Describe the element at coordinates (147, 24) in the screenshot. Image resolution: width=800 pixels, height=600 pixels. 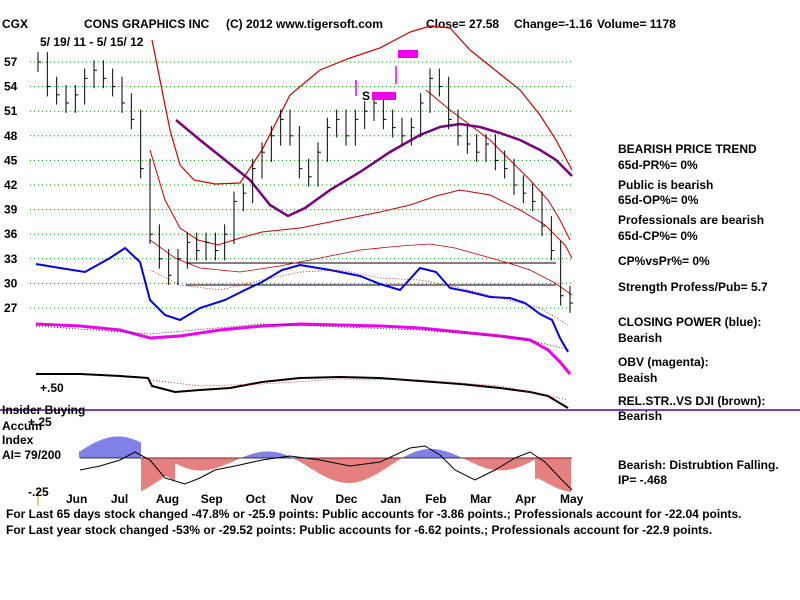
I see `company-name: CONS GRAPHICS INC` at that location.